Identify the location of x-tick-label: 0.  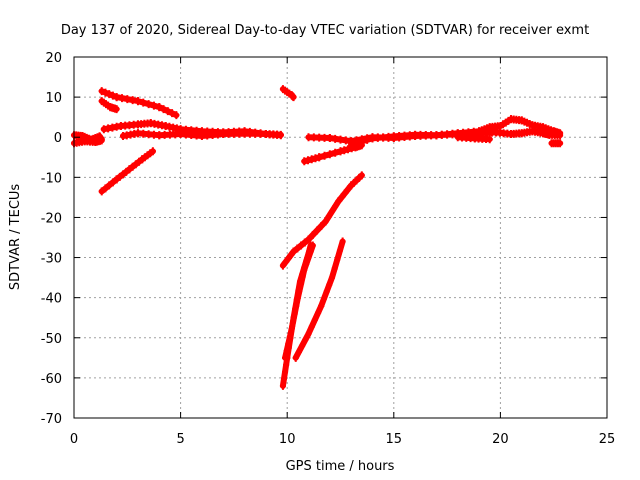
(74, 439).